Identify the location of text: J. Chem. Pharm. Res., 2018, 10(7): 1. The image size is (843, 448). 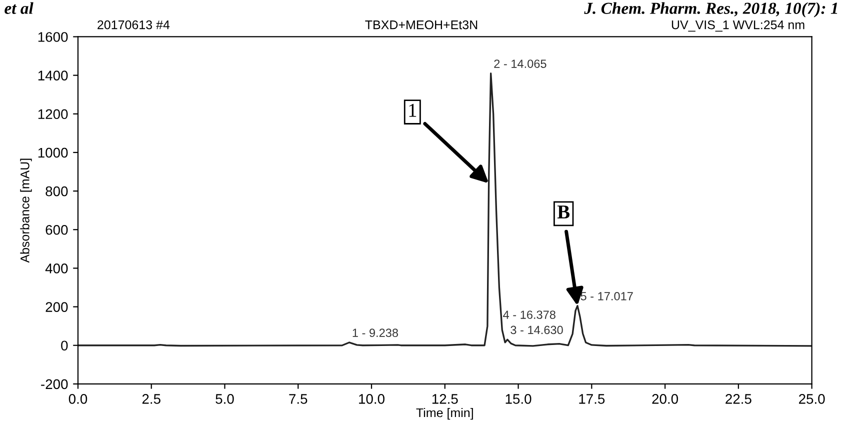
(711, 10).